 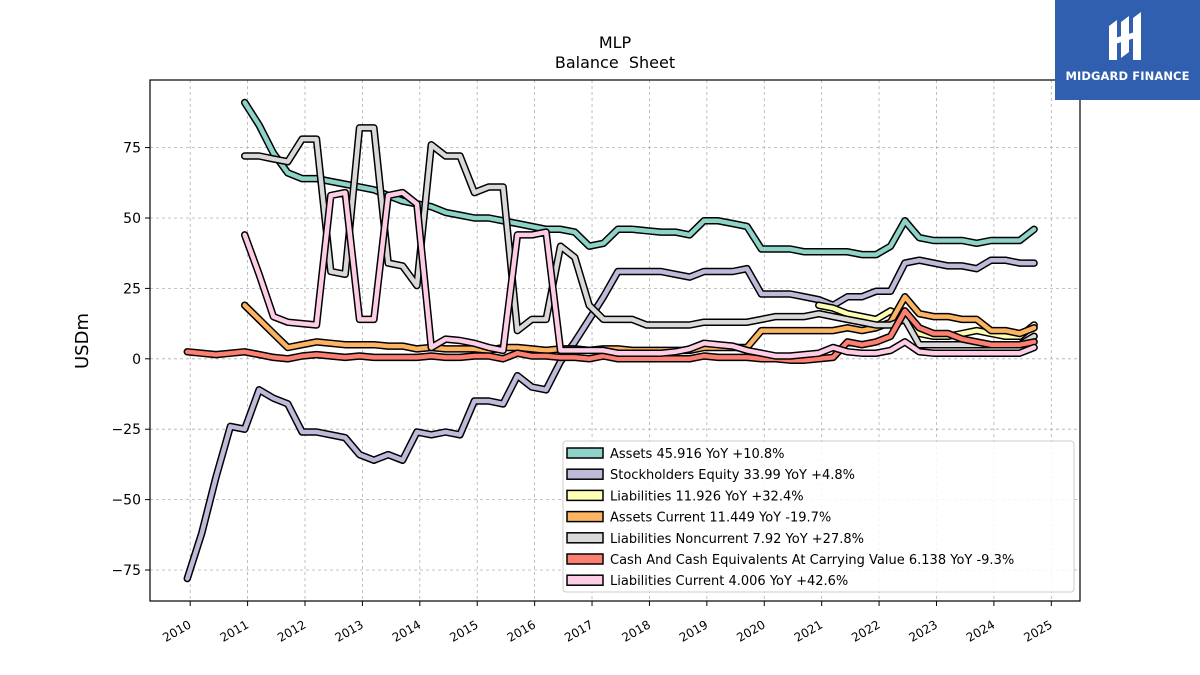 I want to click on y-tick-label: −25, so click(x=126, y=430).